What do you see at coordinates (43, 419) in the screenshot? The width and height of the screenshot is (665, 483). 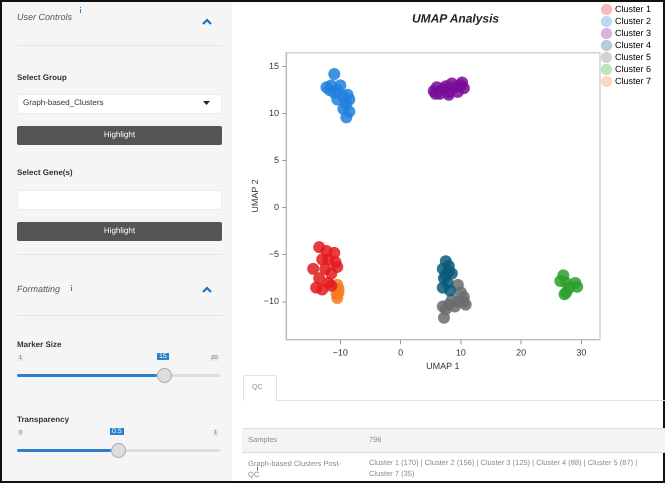 I see `text: Transparency` at bounding box center [43, 419].